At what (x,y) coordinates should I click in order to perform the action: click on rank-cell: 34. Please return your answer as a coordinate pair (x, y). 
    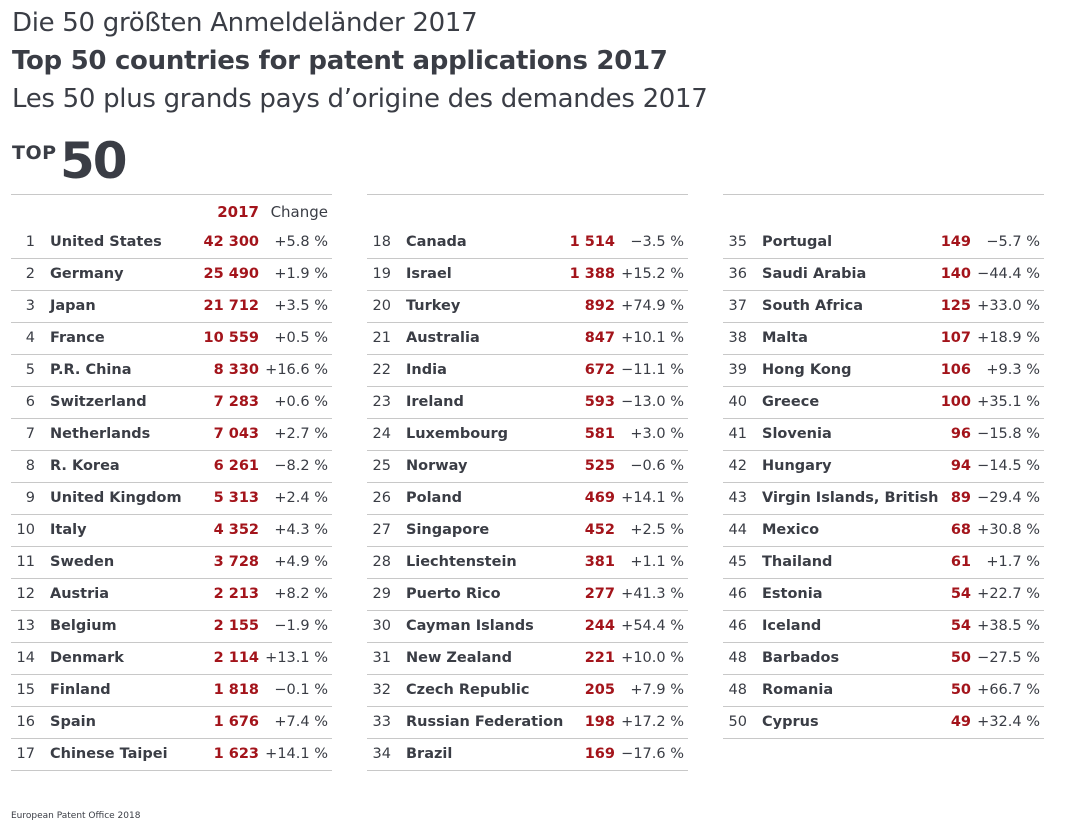
    Looking at the image, I should click on (381, 754).